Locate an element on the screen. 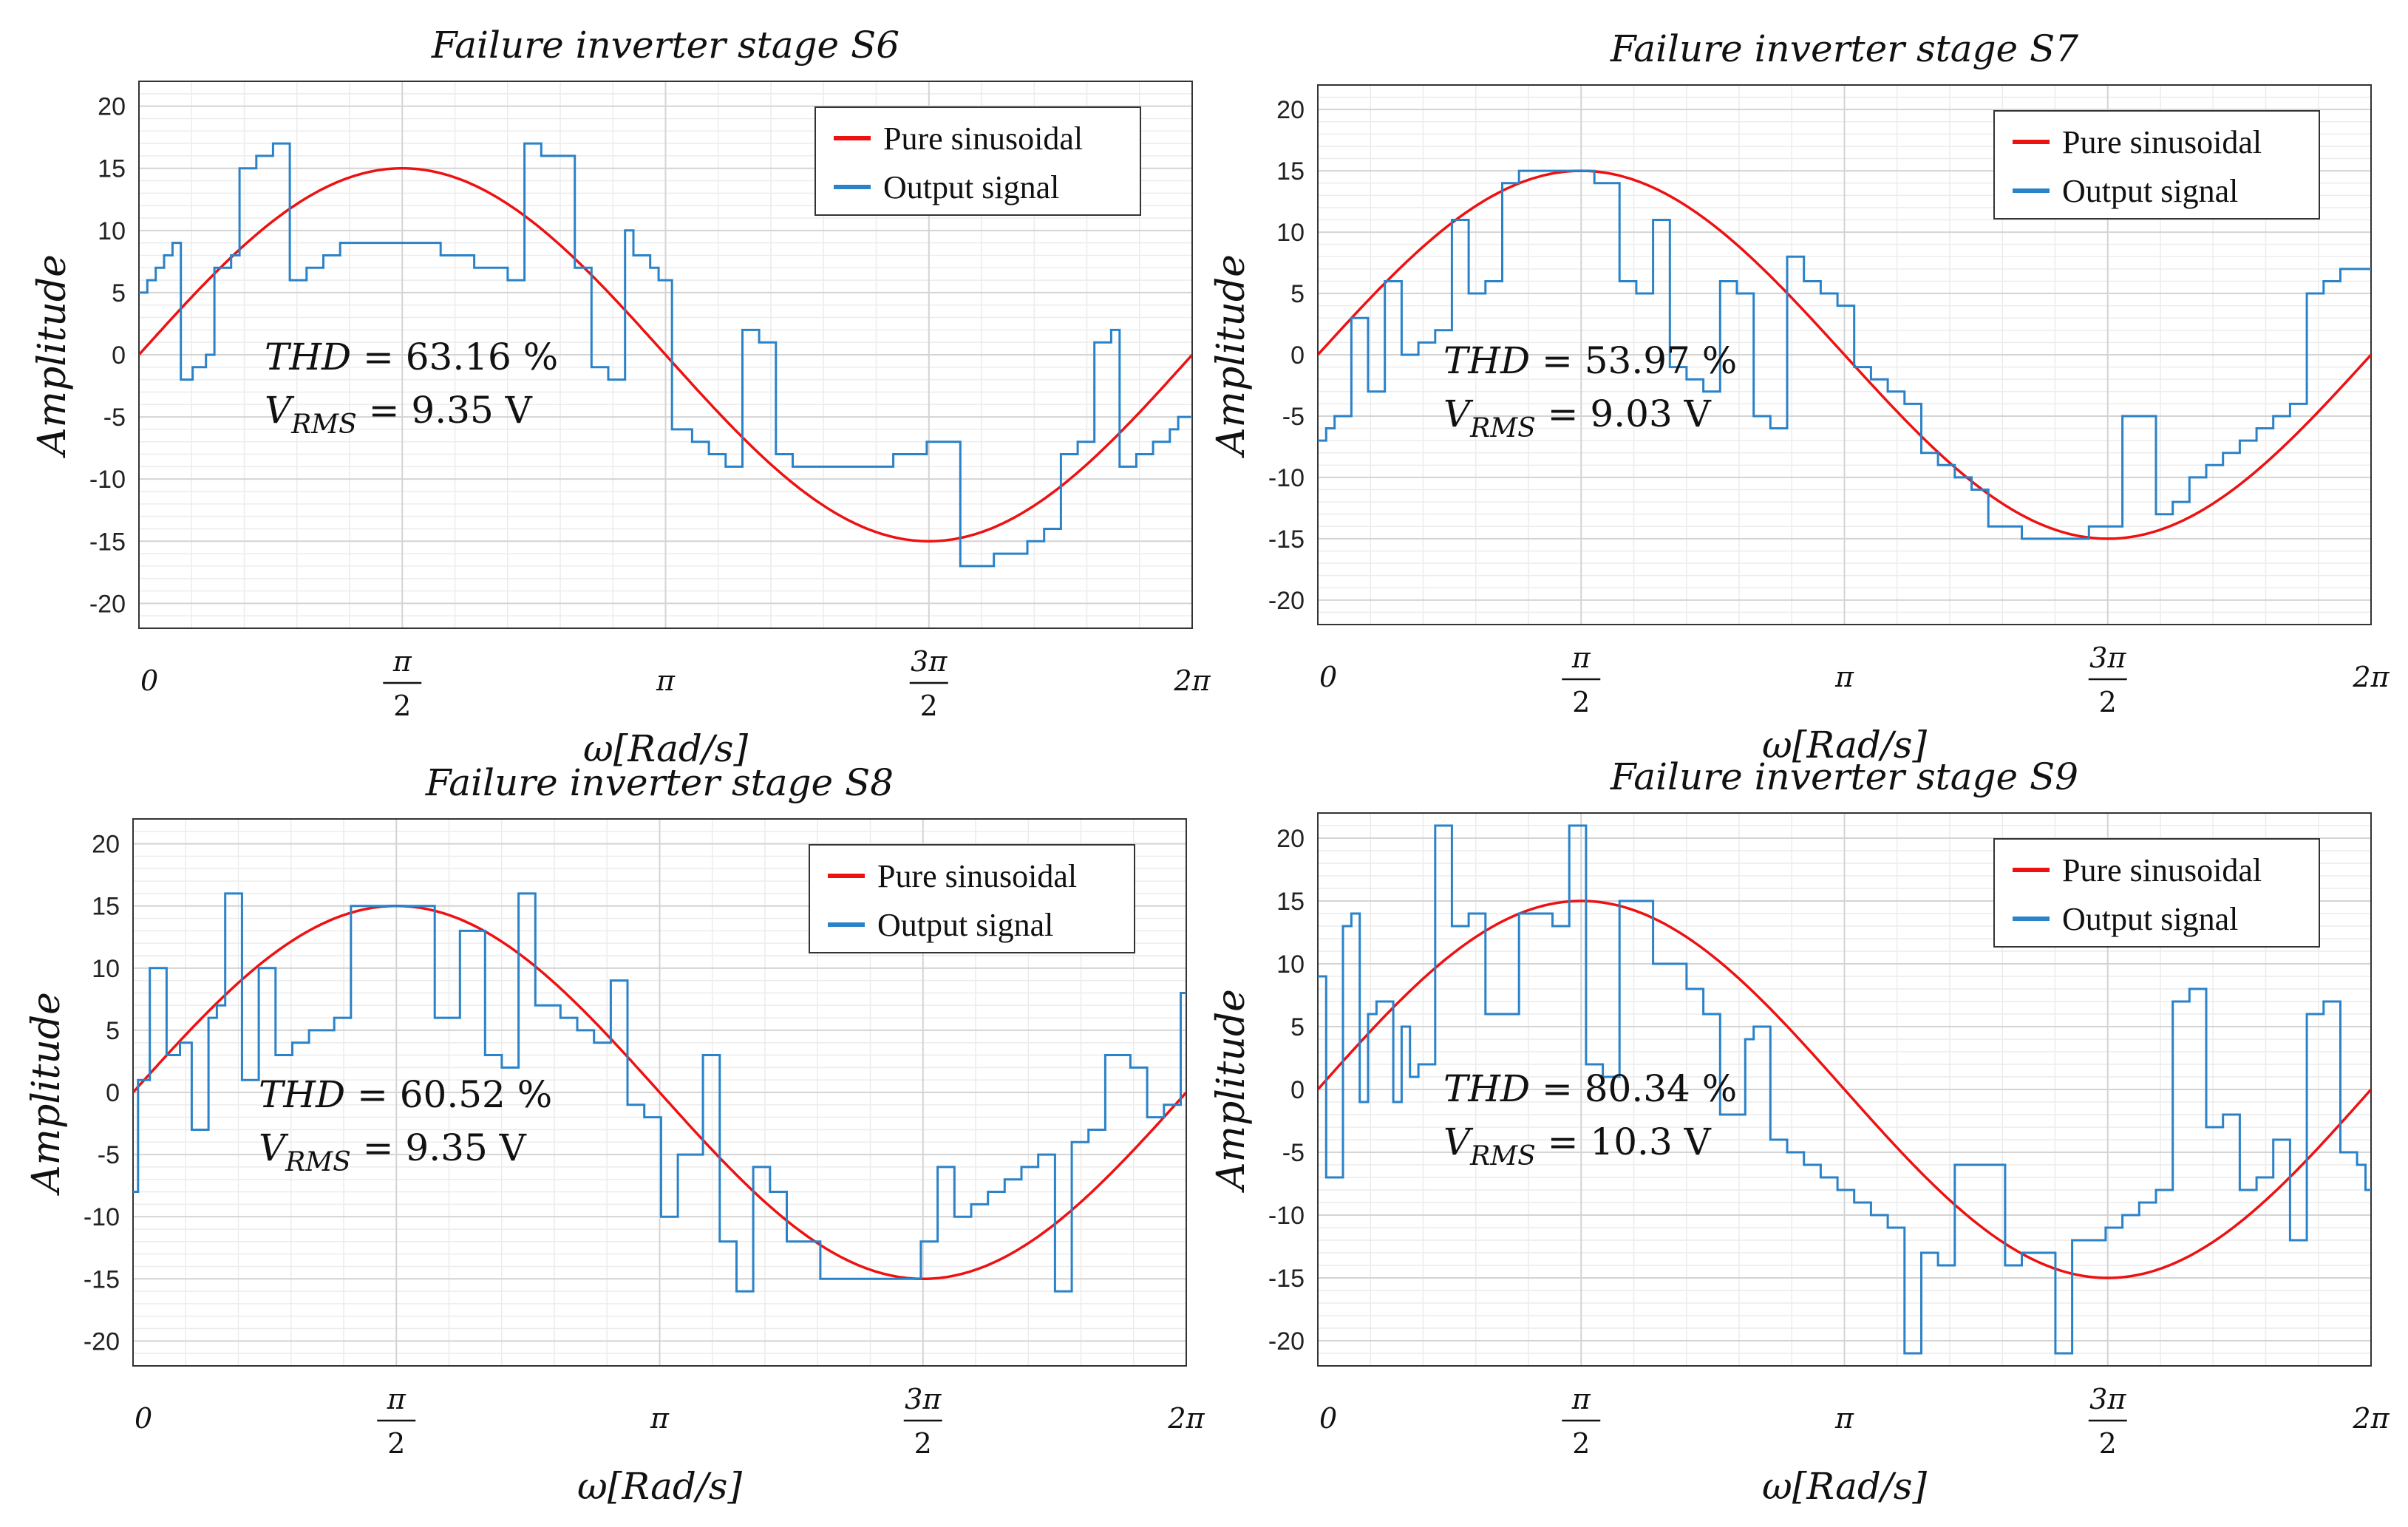 Image resolution: width=2408 pixels, height=1527 pixels. x-tick-label: π is located at coordinates (1844, 1418).